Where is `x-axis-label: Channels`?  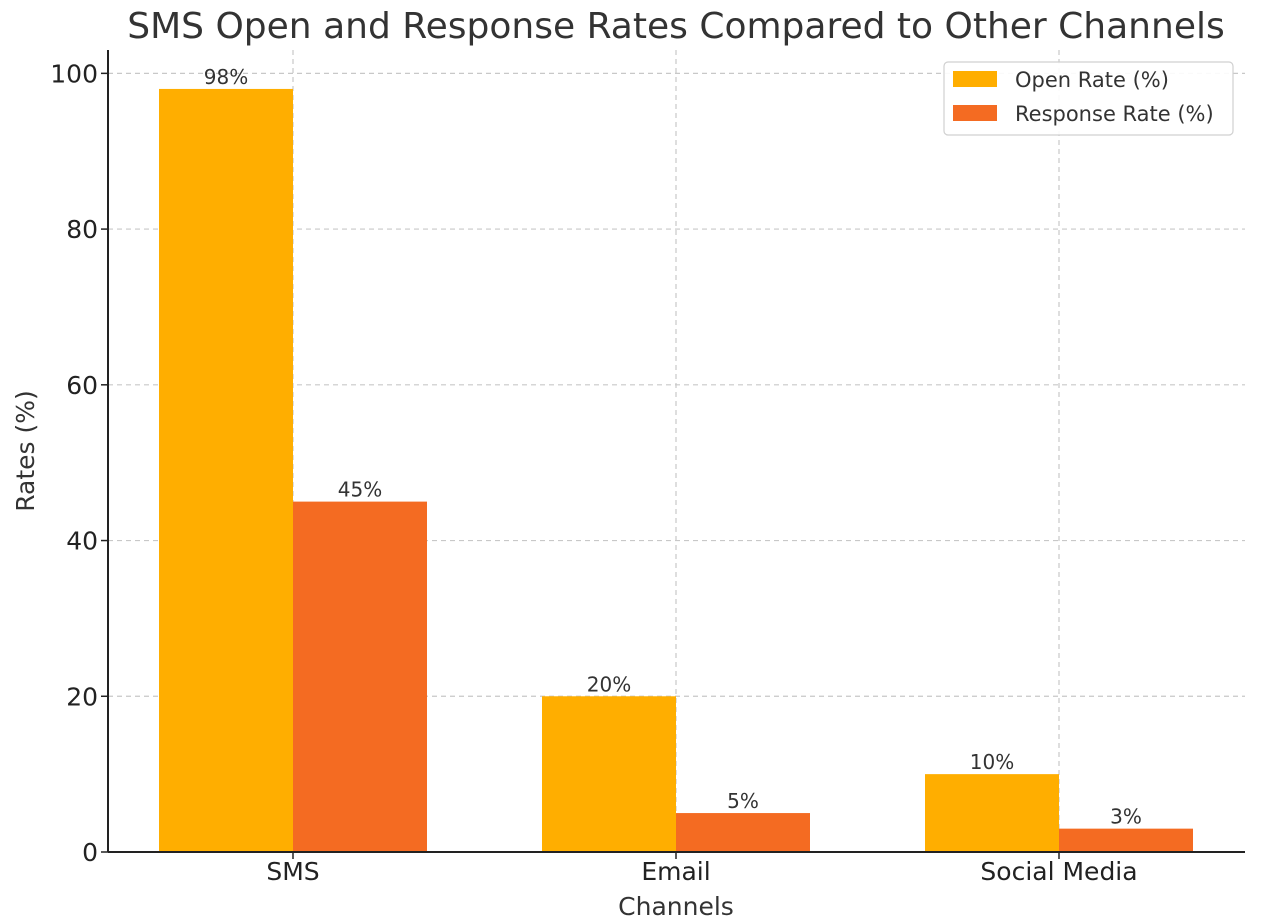 x-axis-label: Channels is located at coordinates (676, 906).